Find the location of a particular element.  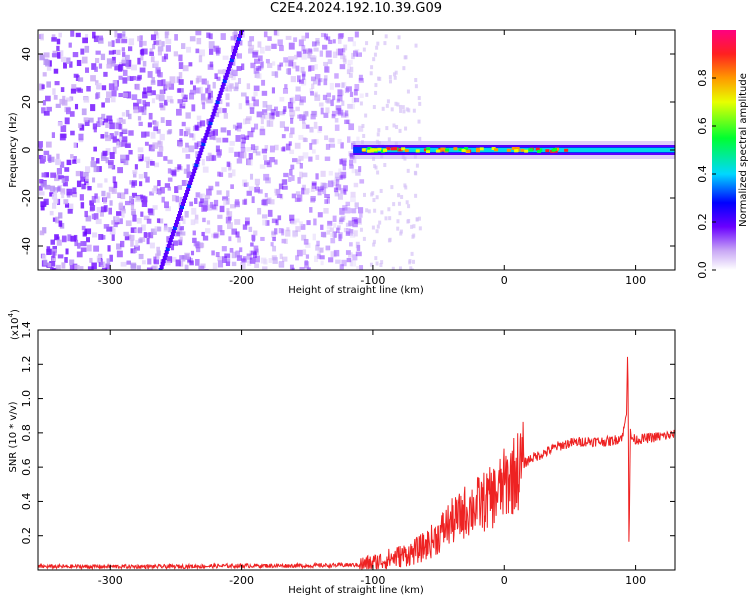

bottom-x-tick-label: 0 is located at coordinates (504, 580).